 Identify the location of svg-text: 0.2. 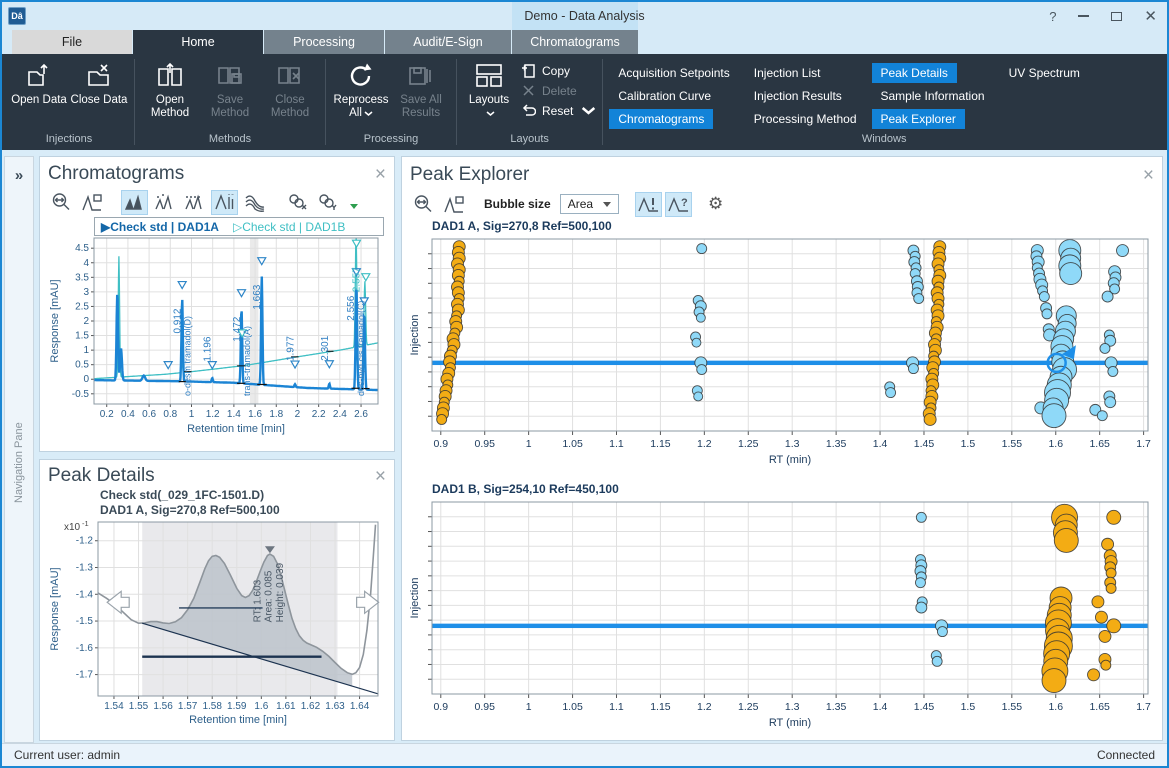
(107, 414).